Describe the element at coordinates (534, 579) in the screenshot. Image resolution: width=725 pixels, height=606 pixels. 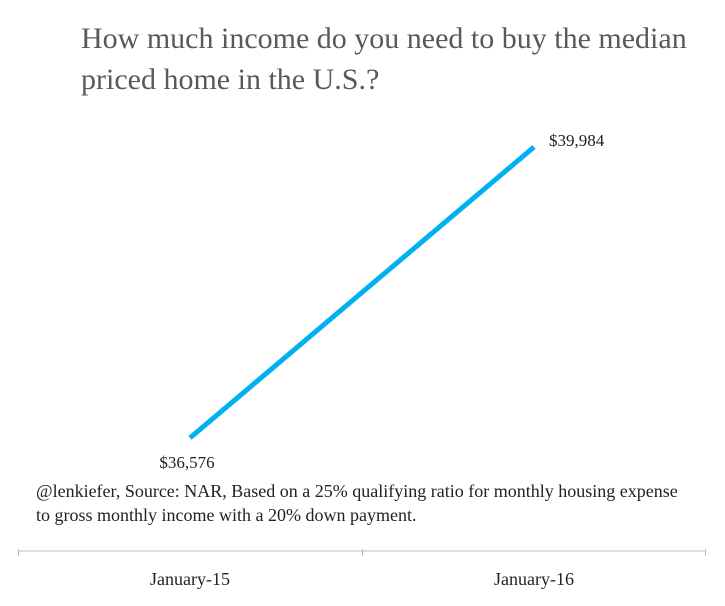
I see `x-tick-label: January-16` at that location.